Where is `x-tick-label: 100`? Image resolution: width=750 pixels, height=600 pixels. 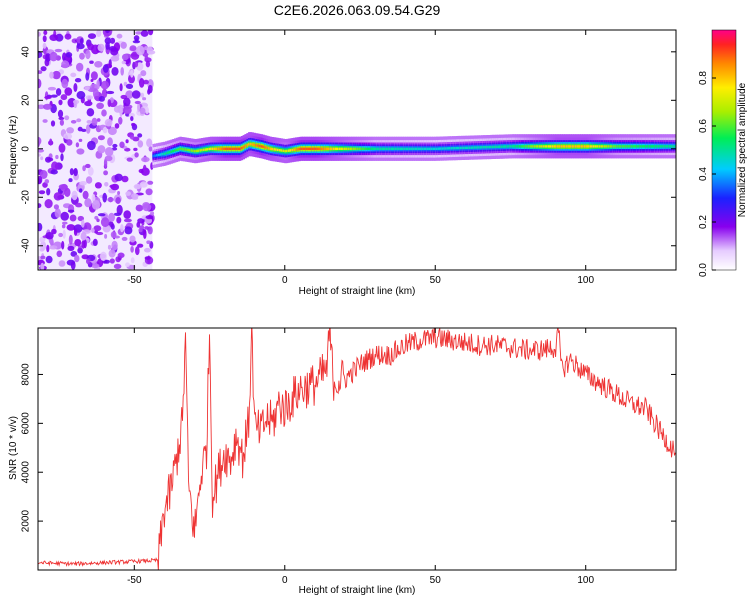 x-tick-label: 100 is located at coordinates (585, 280).